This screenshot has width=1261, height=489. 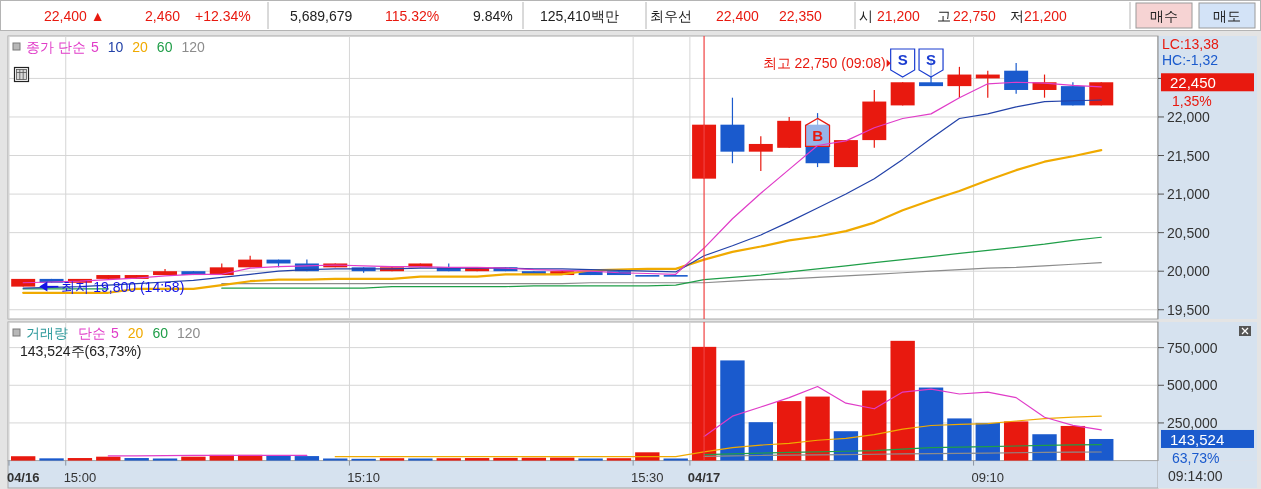 I want to click on text: 22,750, so click(x=975, y=16).